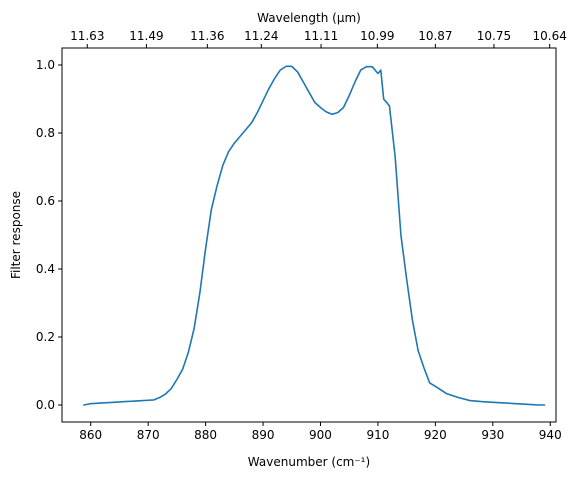  What do you see at coordinates (205, 435) in the screenshot?
I see `x-tick-label: 880` at bounding box center [205, 435].